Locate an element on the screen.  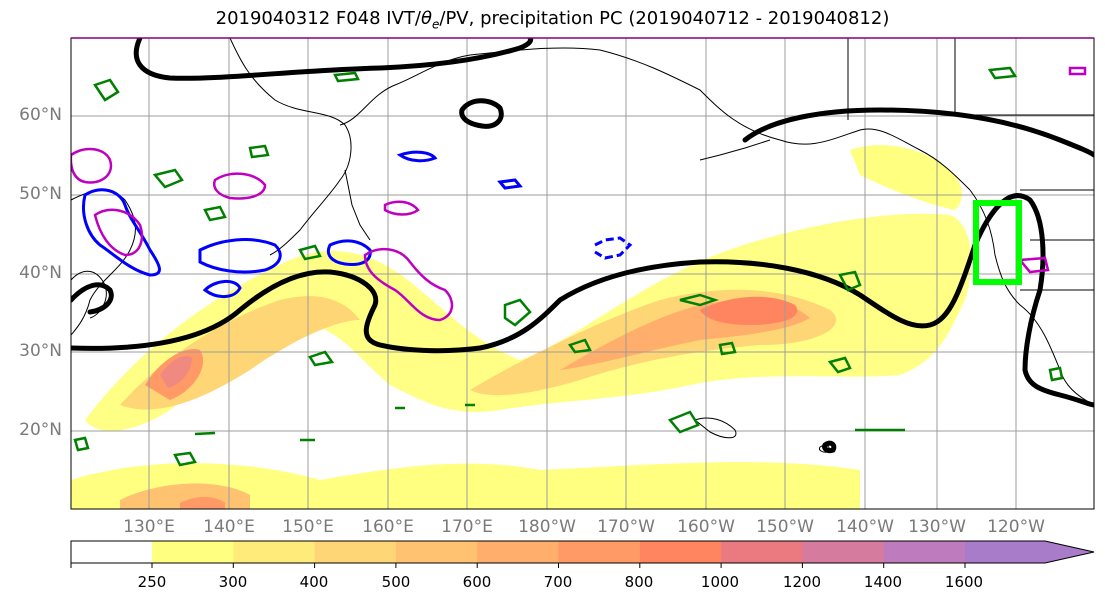
colorbar-tick-label: 1600 is located at coordinates (964, 582).